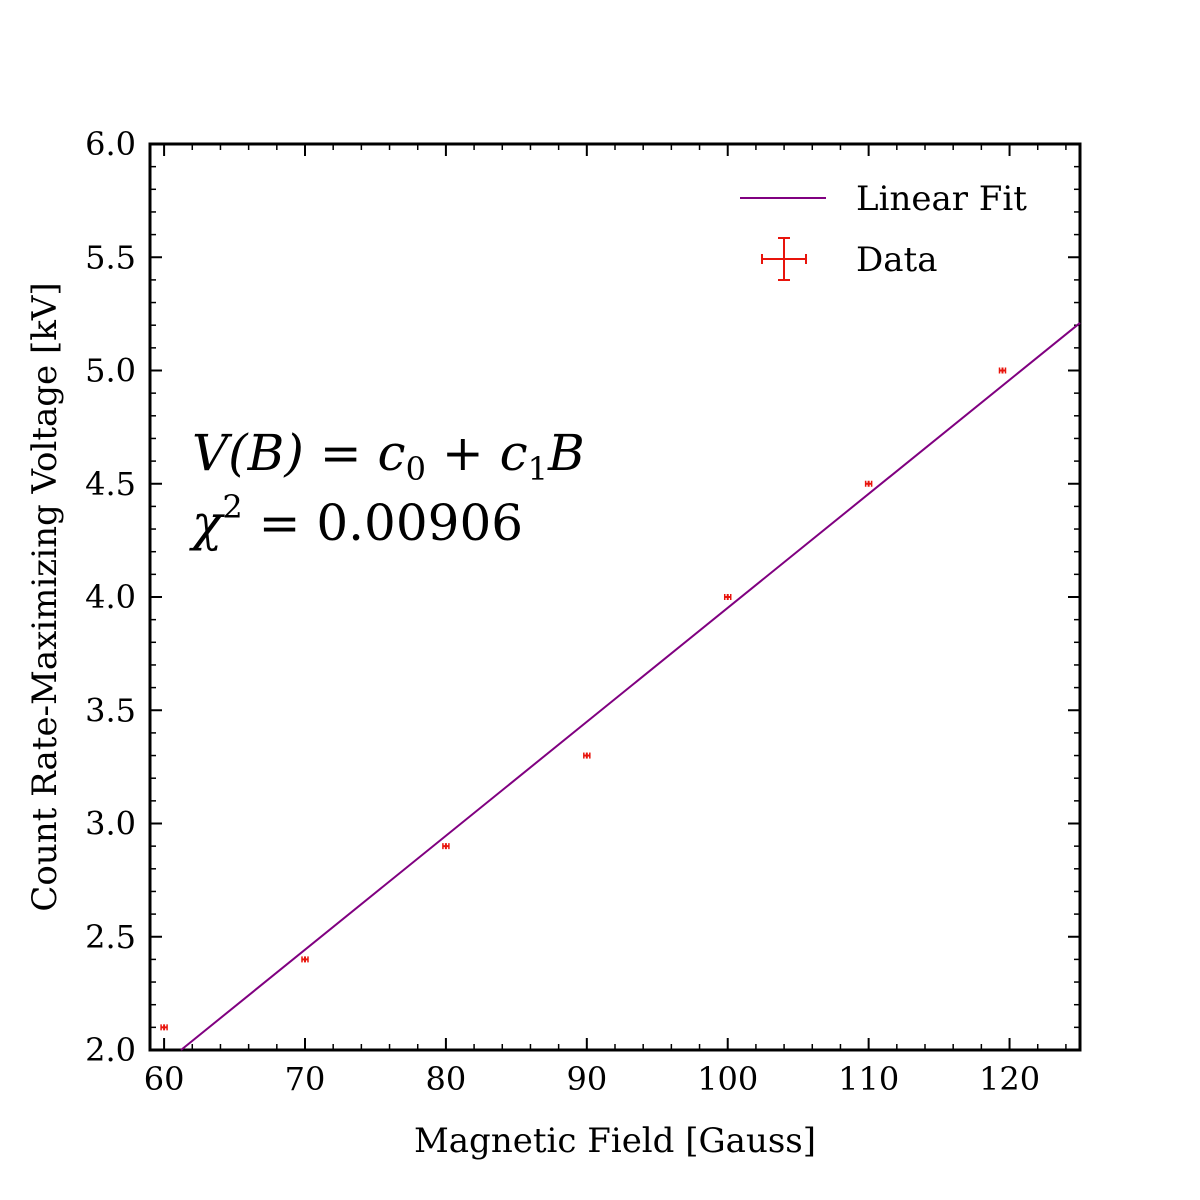  What do you see at coordinates (566, 453) in the screenshot?
I see `equation-tail: B` at bounding box center [566, 453].